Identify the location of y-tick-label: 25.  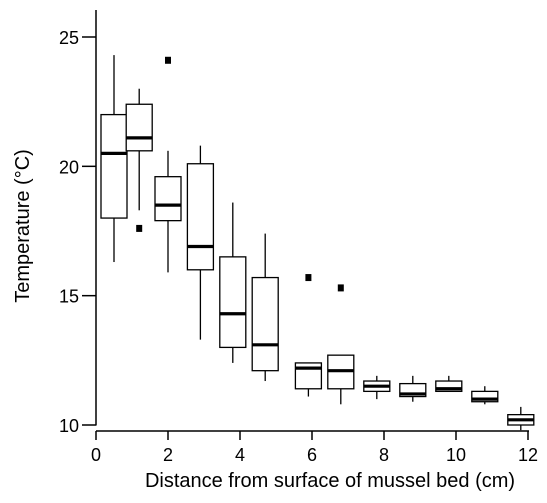
(69, 38).